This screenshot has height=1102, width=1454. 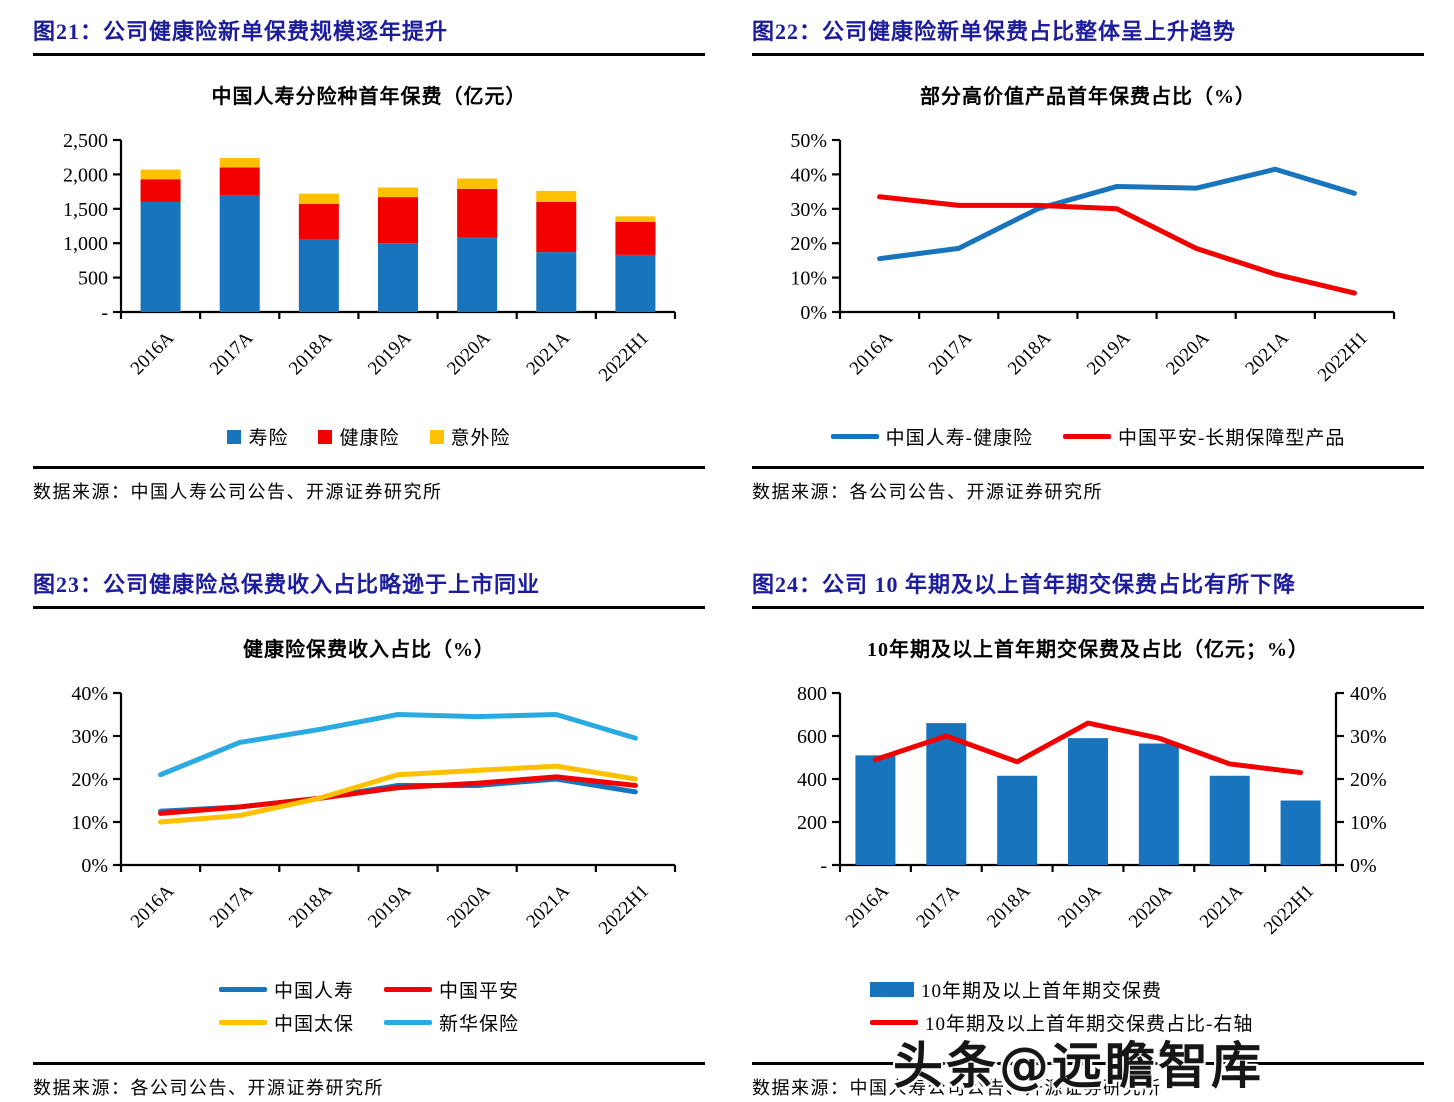 I want to click on legend-row: 寿险 健康险 意外险, so click(x=369, y=436).